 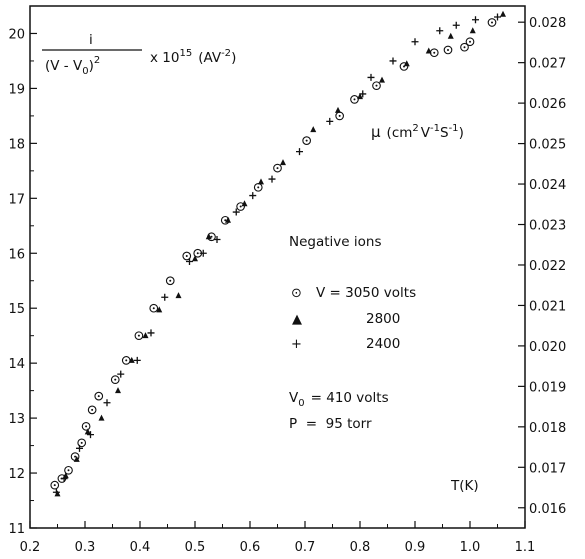 What do you see at coordinates (547, 23) in the screenshot?
I see `y2-tick-label: 0.028` at bounding box center [547, 23].